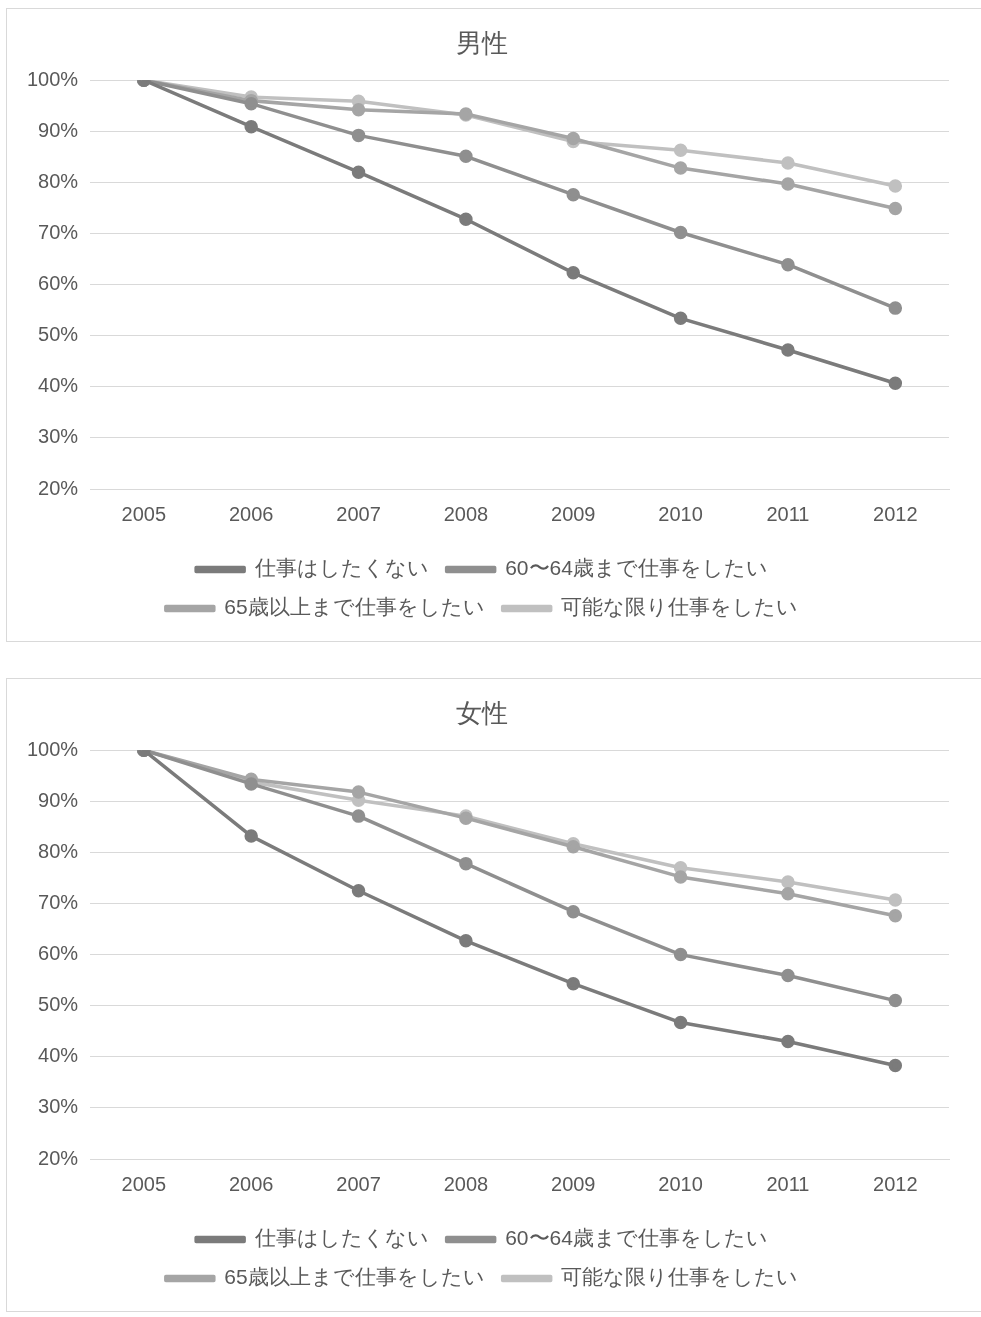  I want to click on chart-title: 男性, so click(482, 42).